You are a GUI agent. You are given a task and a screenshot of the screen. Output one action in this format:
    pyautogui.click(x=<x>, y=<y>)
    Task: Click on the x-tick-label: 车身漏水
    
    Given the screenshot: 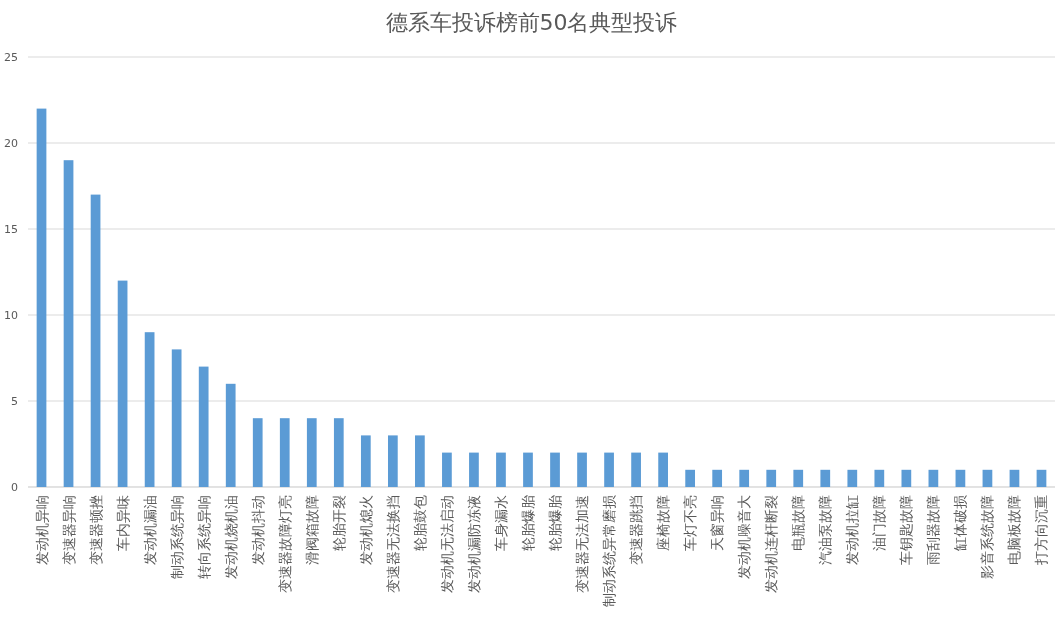 What is the action you would take?
    pyautogui.click(x=500, y=523)
    